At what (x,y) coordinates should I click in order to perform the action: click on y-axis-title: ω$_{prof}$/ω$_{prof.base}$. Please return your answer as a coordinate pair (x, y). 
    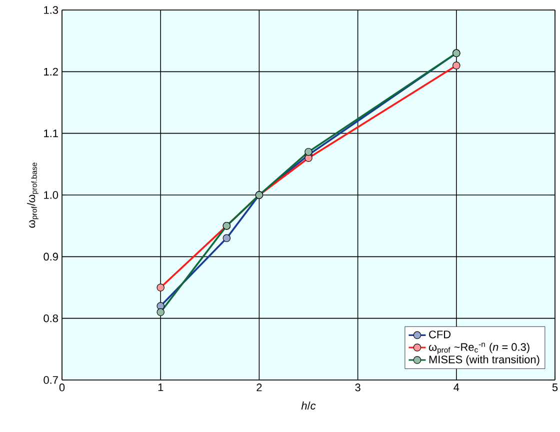
    Looking at the image, I should click on (32, 195).